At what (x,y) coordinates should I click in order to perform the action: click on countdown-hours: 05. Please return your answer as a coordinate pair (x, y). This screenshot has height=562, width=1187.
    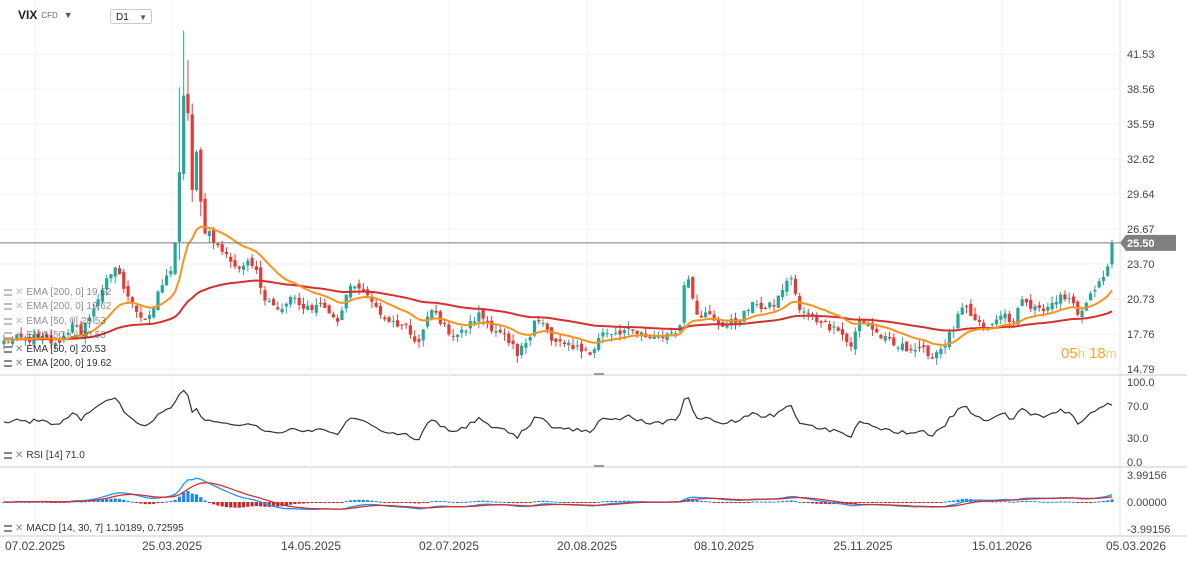
    Looking at the image, I should click on (1069, 353).